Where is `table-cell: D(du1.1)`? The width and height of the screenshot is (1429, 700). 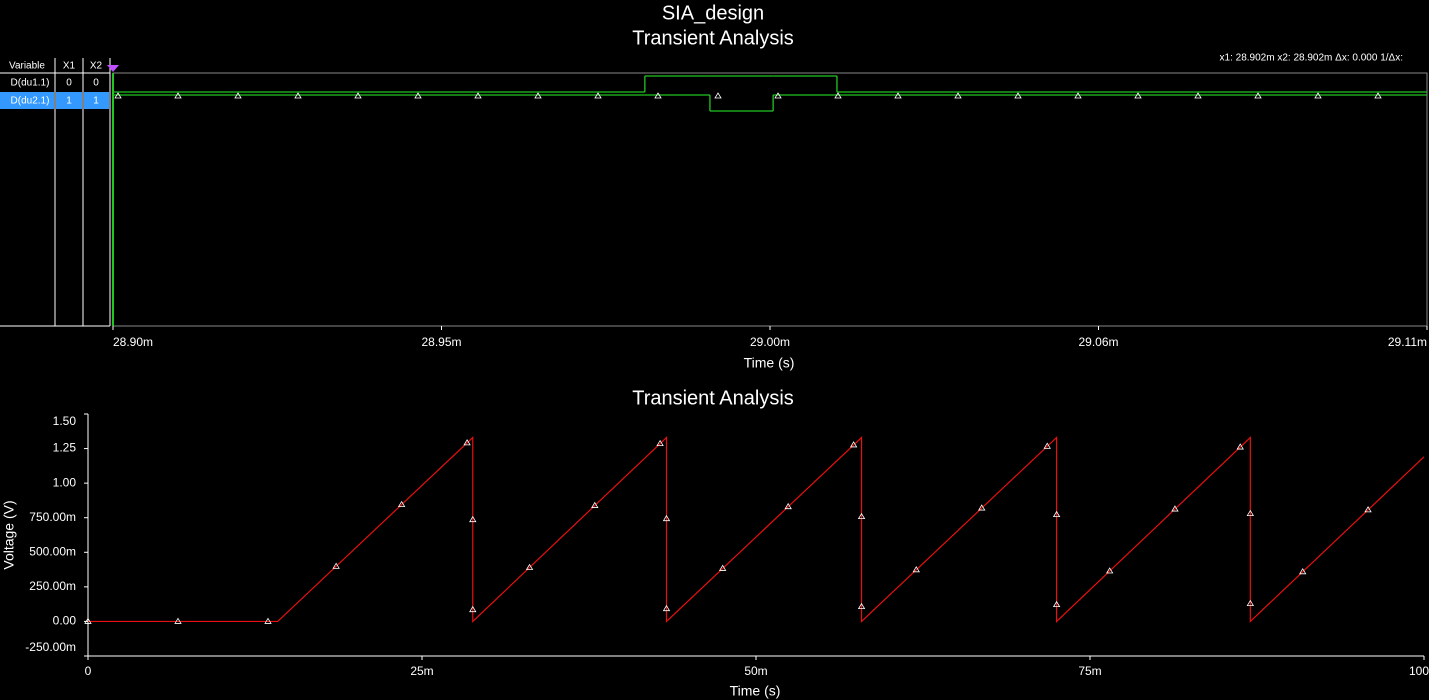
table-cell: D(du1.1) is located at coordinates (30, 83).